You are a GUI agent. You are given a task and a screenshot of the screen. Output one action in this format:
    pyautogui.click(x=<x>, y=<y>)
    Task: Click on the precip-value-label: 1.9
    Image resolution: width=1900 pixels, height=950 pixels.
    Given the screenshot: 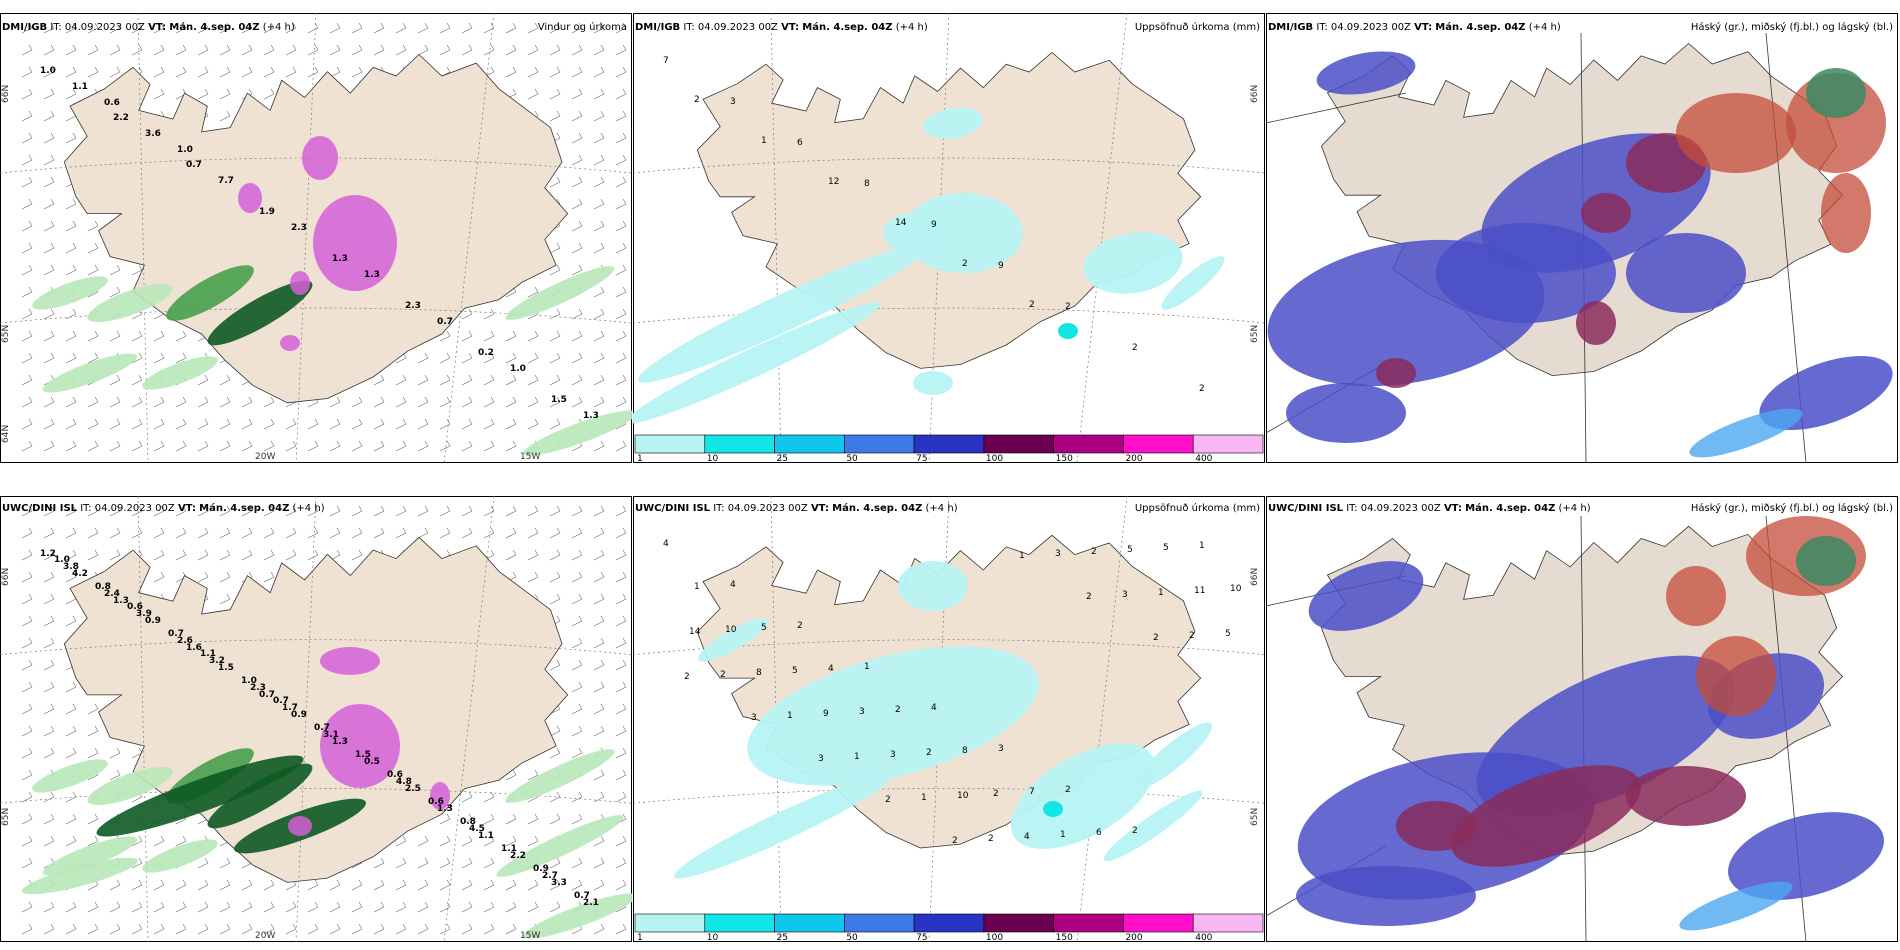 What is the action you would take?
    pyautogui.click(x=267, y=212)
    